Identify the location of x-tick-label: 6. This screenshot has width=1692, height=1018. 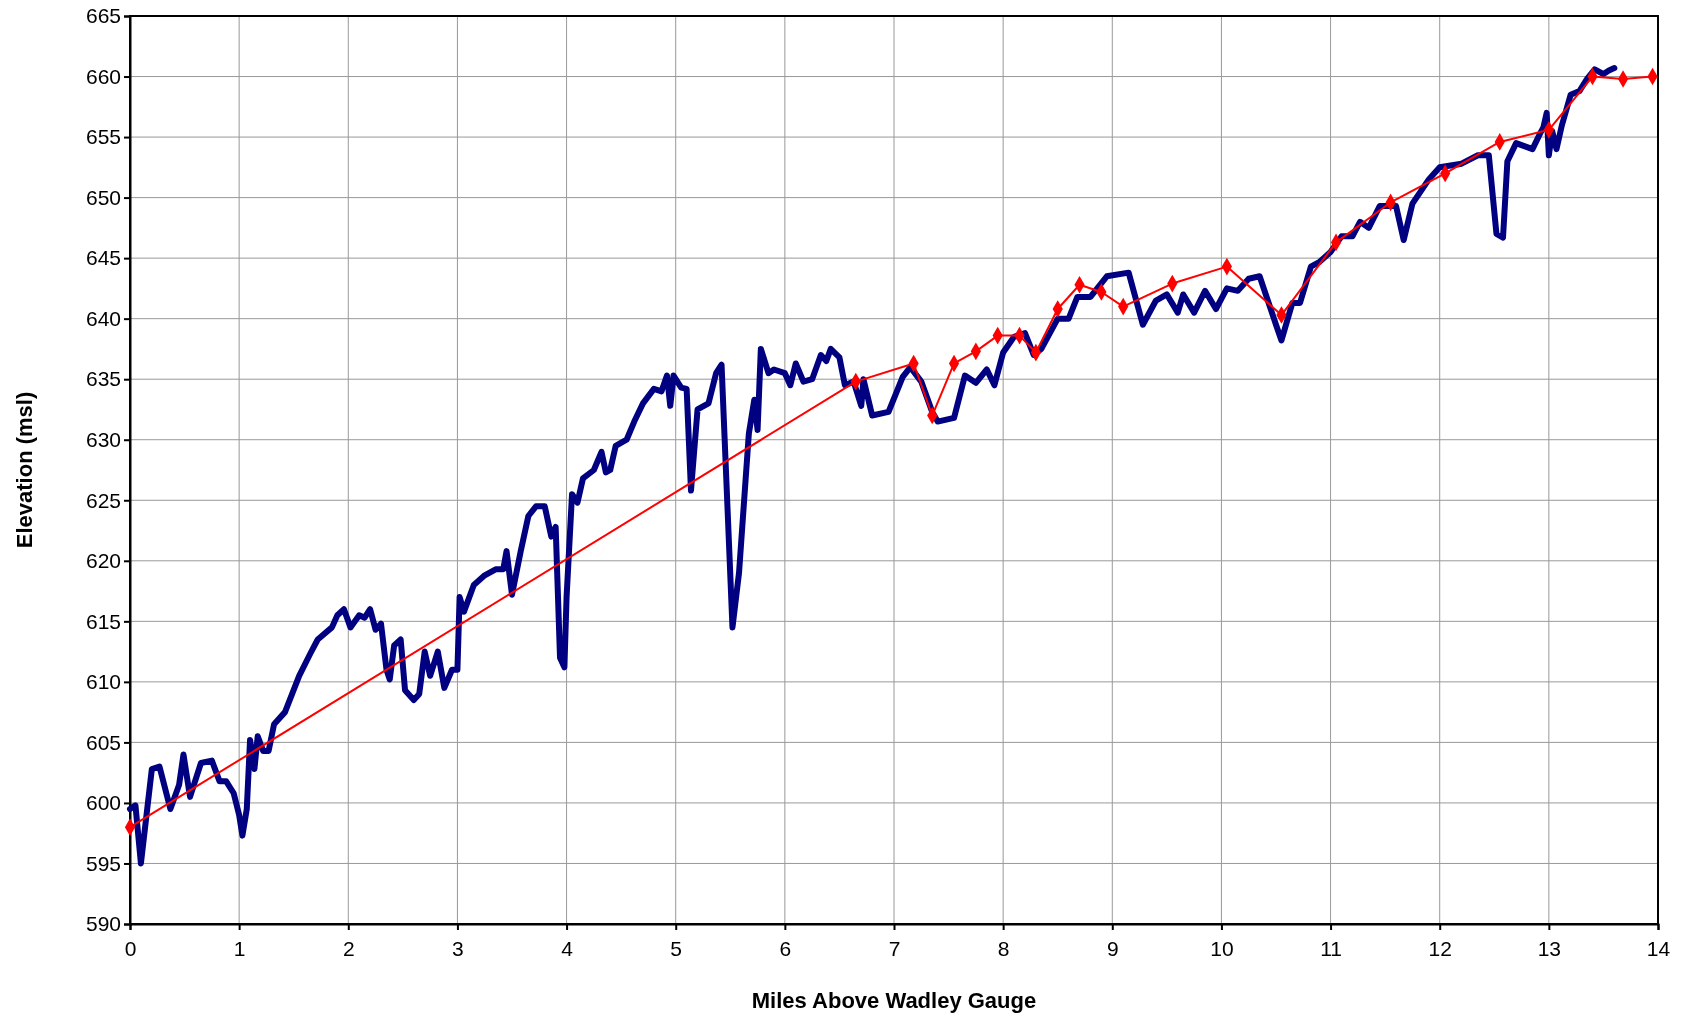
(785, 949).